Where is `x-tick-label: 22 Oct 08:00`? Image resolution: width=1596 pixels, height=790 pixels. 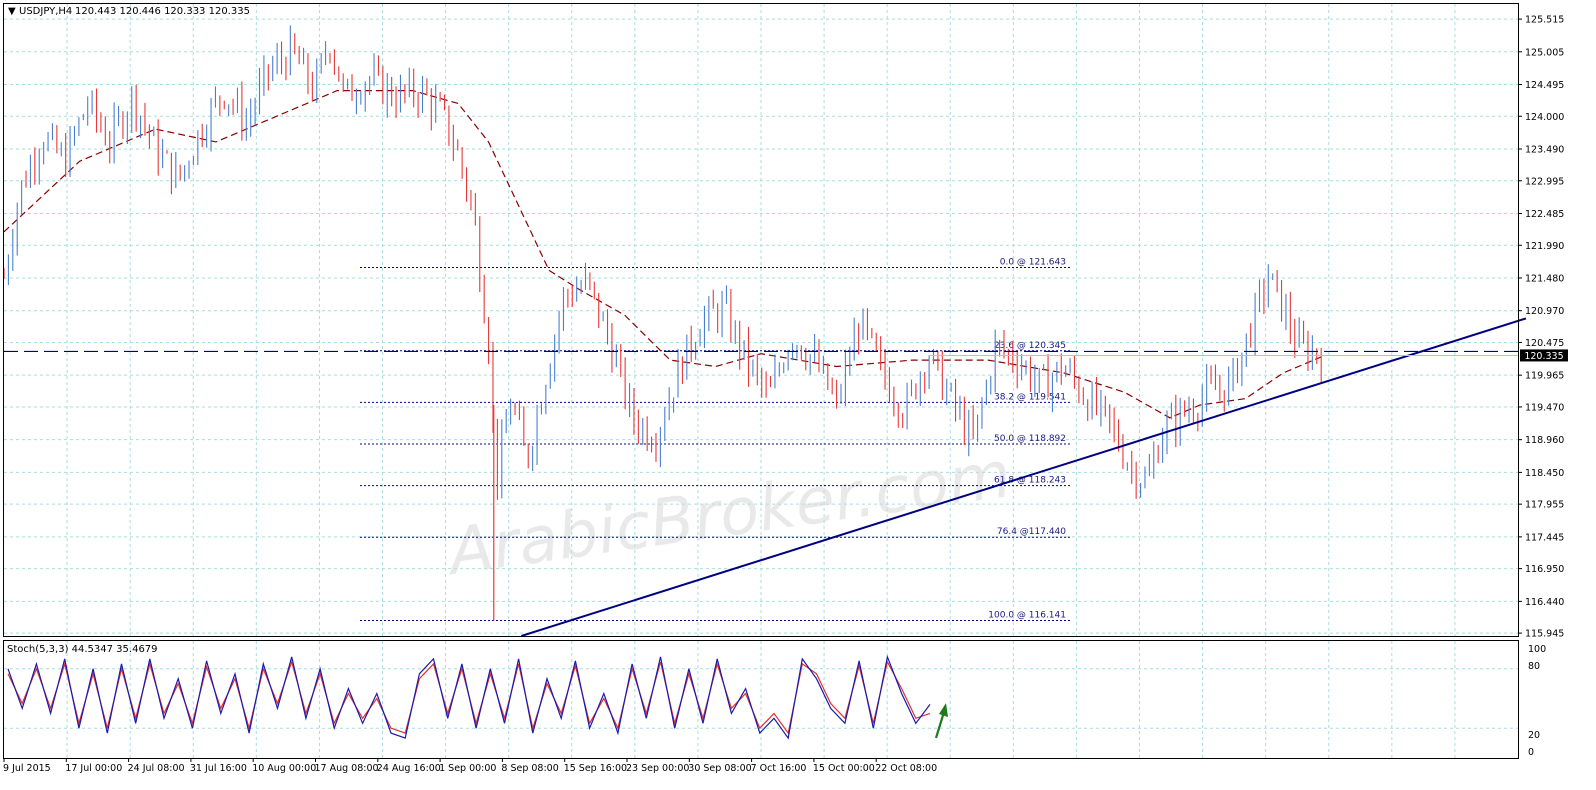
x-tick-label: 22 Oct 08:00 is located at coordinates (906, 768).